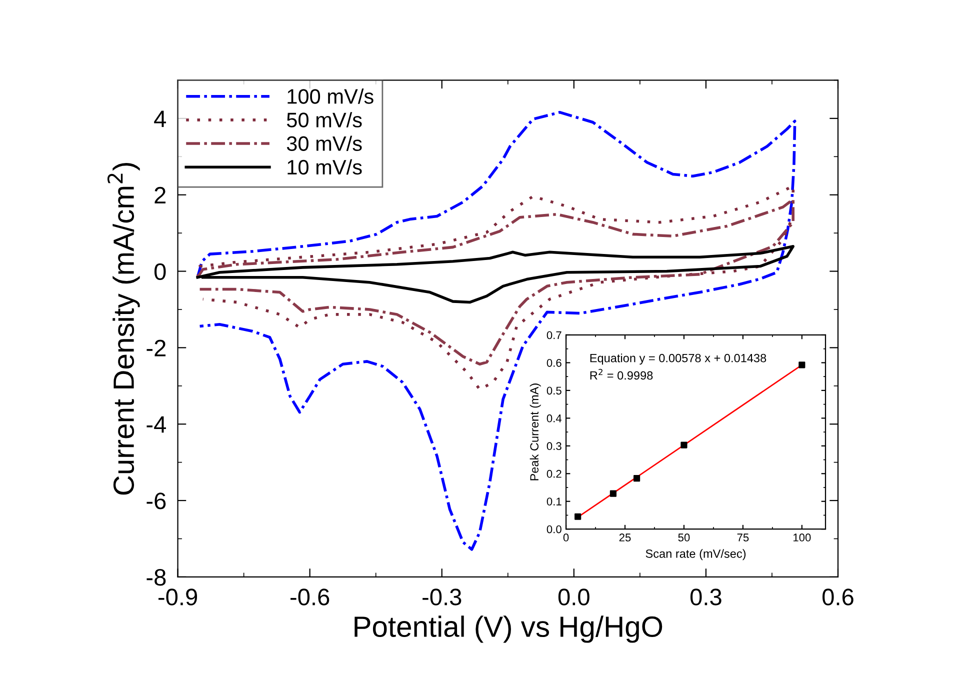 The width and height of the screenshot is (961, 674). Describe the element at coordinates (574, 597) in the screenshot. I see `x-tick-label: 0.0` at that location.